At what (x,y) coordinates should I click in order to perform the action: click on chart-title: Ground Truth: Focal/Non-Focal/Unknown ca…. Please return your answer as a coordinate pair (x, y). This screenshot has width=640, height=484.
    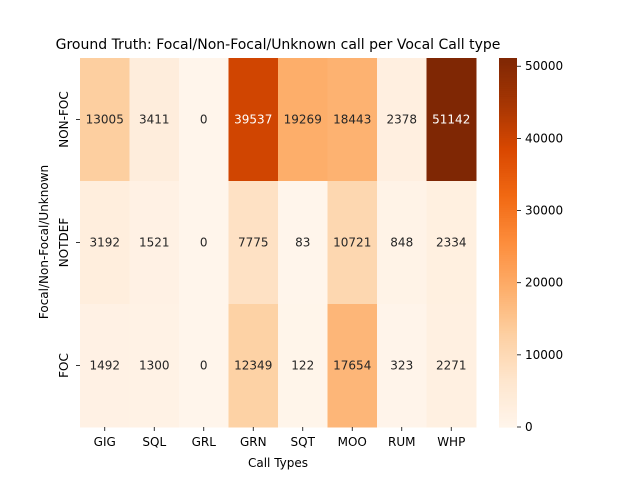
    Looking at the image, I should click on (278, 45).